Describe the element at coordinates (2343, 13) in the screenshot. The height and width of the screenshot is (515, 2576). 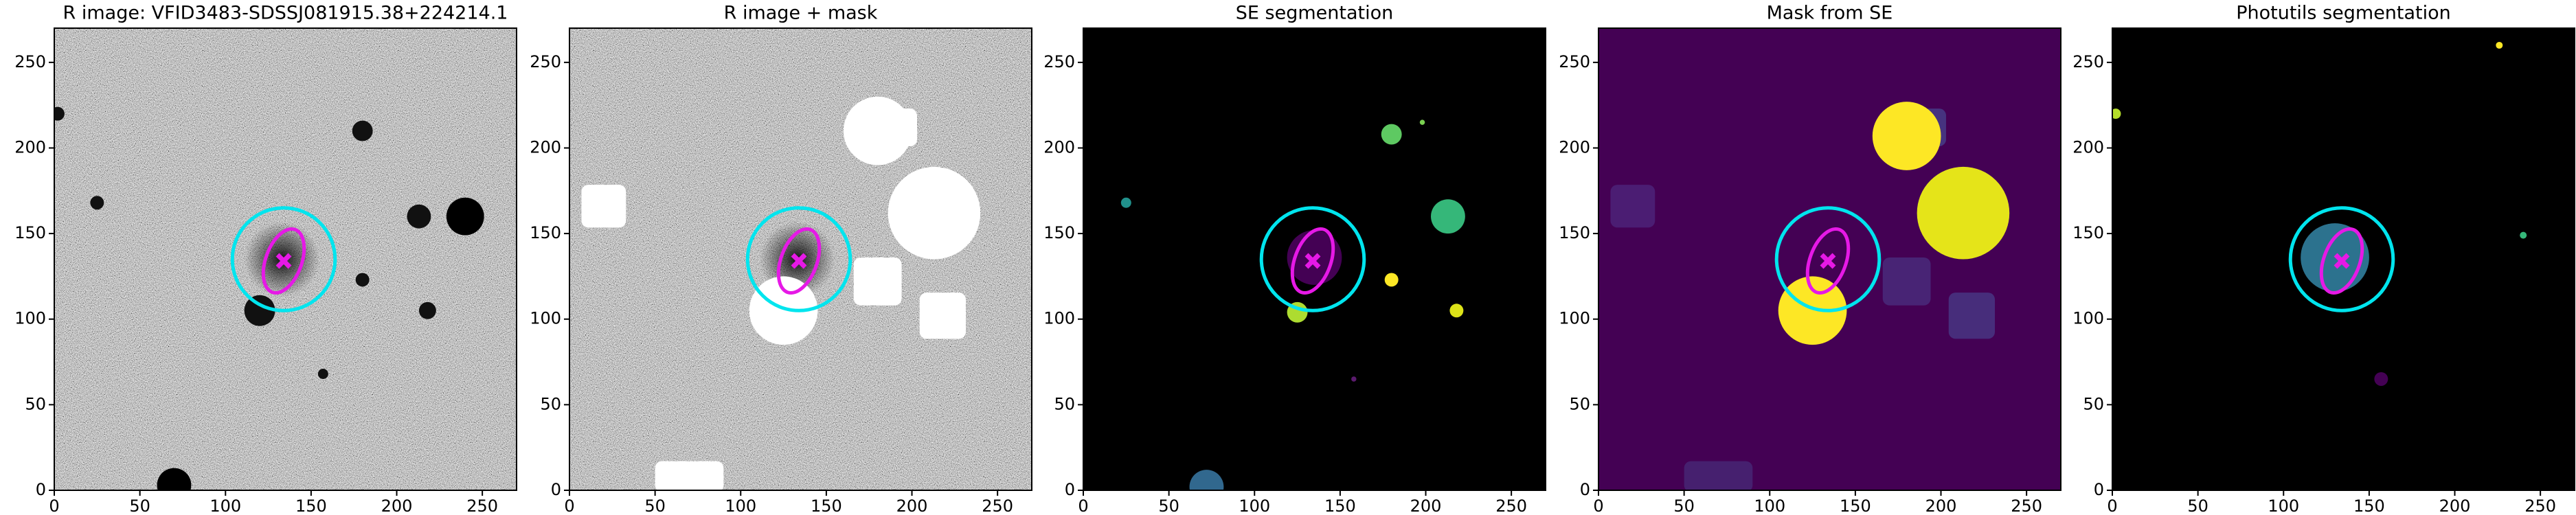
I see `panel-title: Photutils segmentation` at that location.